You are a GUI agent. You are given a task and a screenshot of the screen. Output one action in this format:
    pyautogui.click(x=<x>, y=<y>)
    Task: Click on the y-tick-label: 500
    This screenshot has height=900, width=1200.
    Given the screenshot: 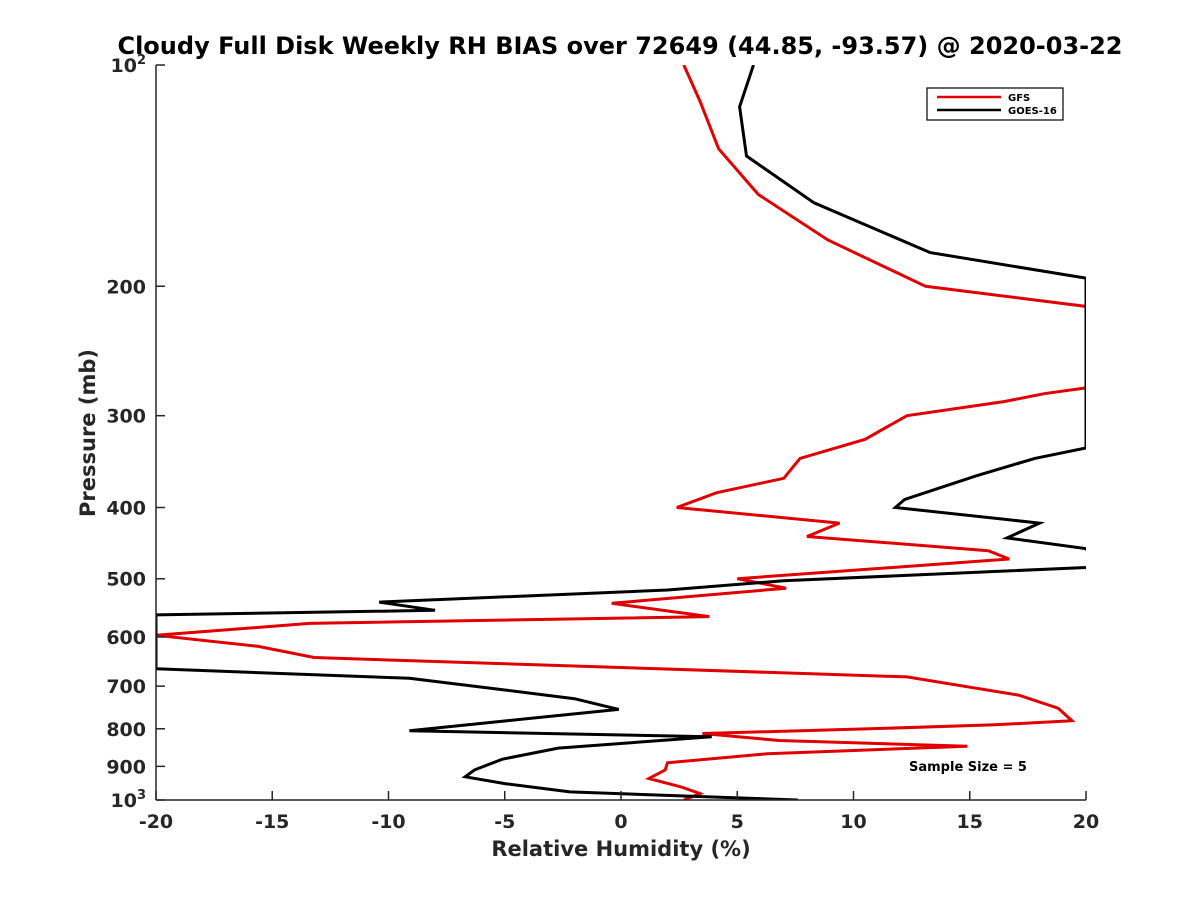 What is the action you would take?
    pyautogui.click(x=126, y=580)
    